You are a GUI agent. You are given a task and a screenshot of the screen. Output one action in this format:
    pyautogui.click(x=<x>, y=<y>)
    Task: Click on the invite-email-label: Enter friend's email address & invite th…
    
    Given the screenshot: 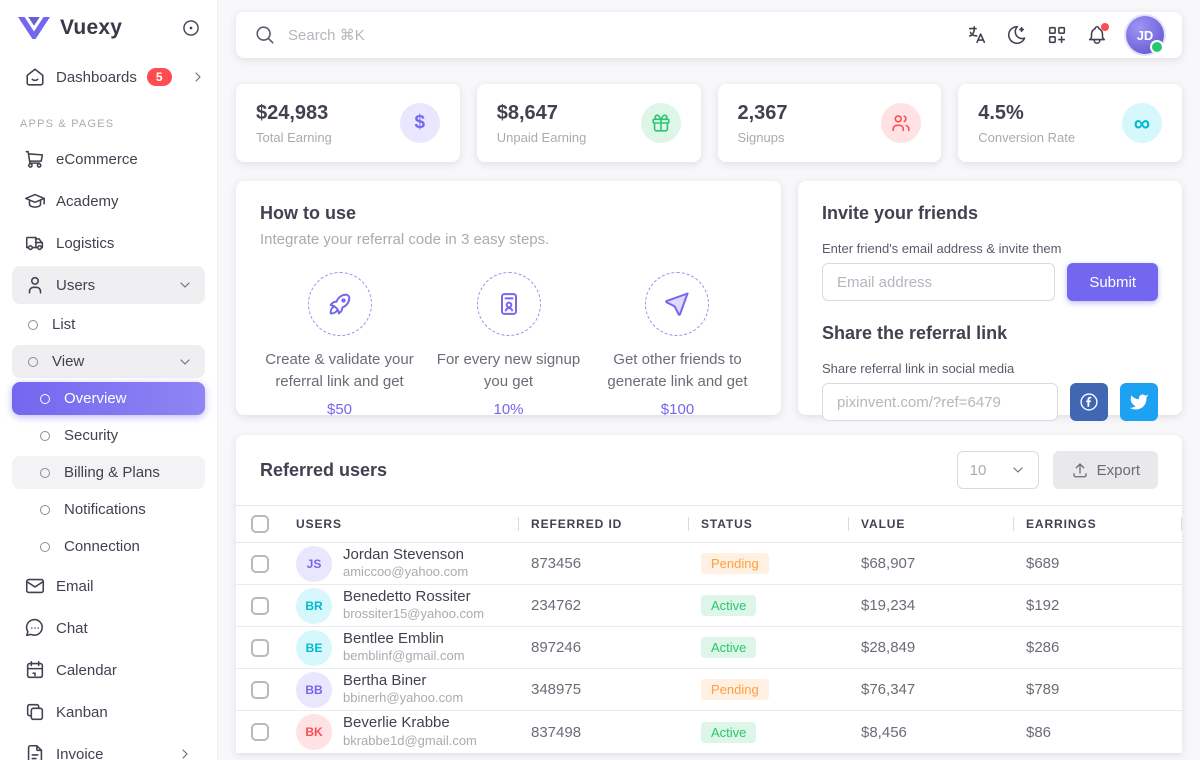 What is the action you would take?
    pyautogui.click(x=942, y=248)
    